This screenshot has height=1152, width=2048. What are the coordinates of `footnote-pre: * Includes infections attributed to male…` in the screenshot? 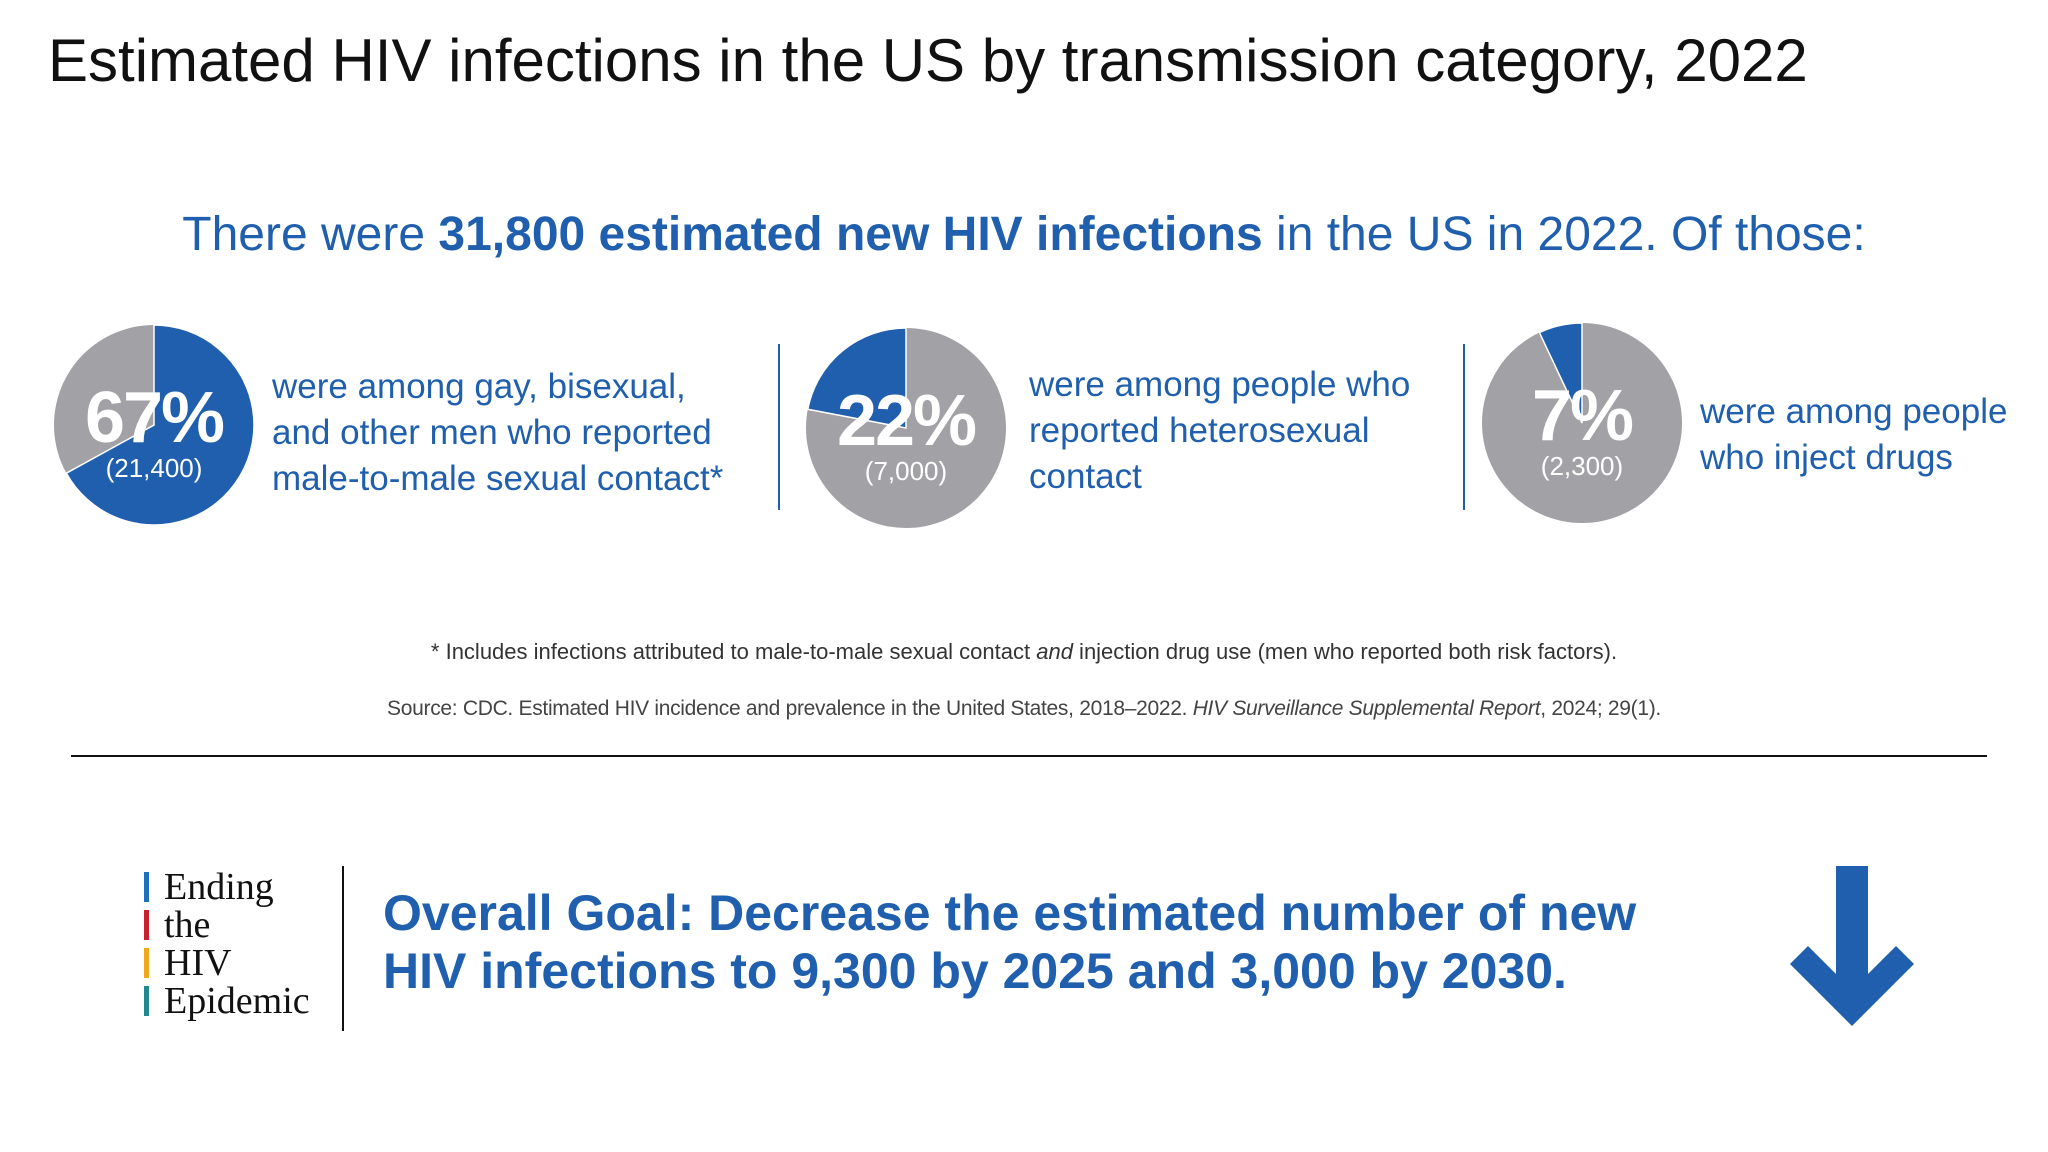 It's located at (733, 651).